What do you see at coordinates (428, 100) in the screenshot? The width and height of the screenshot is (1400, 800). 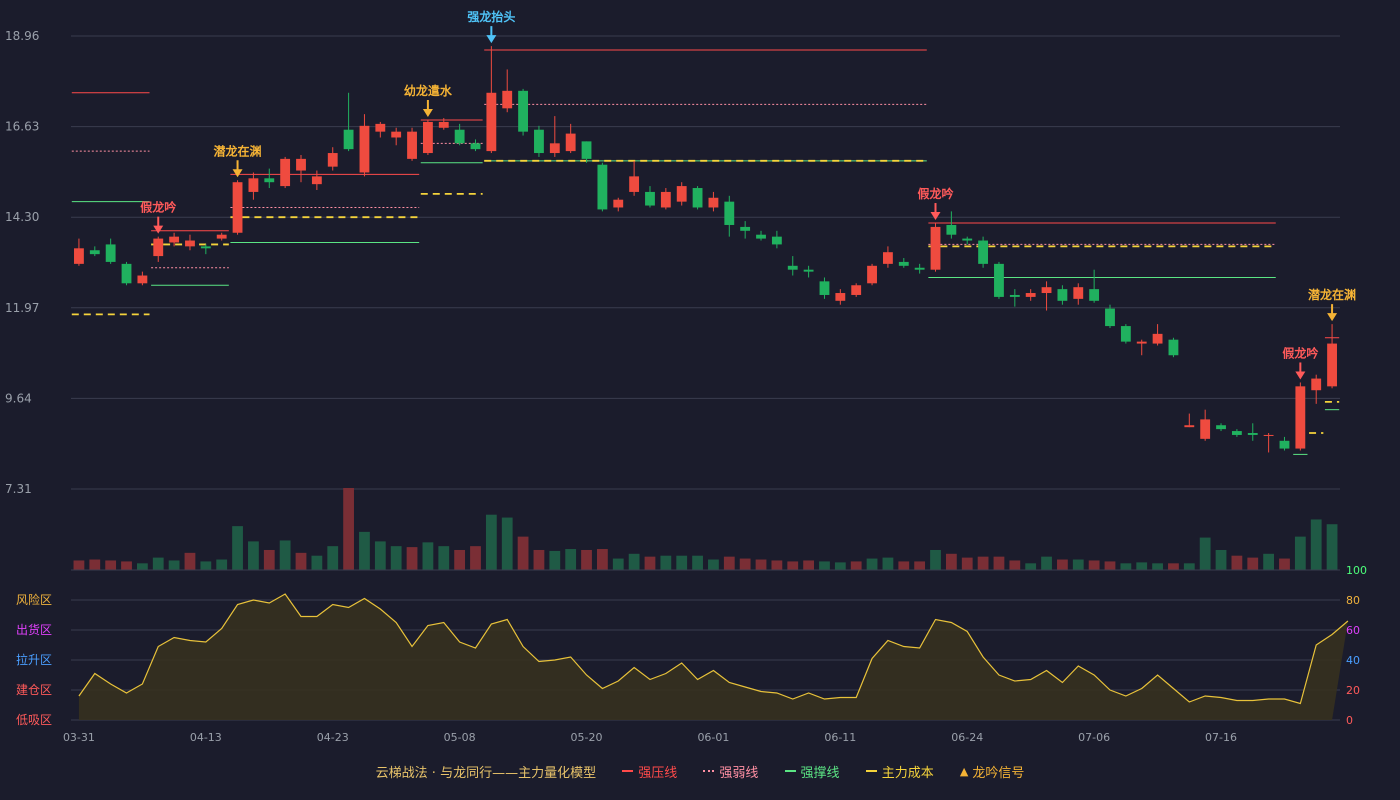 I see `signal-marker: 幼龙遣水` at bounding box center [428, 100].